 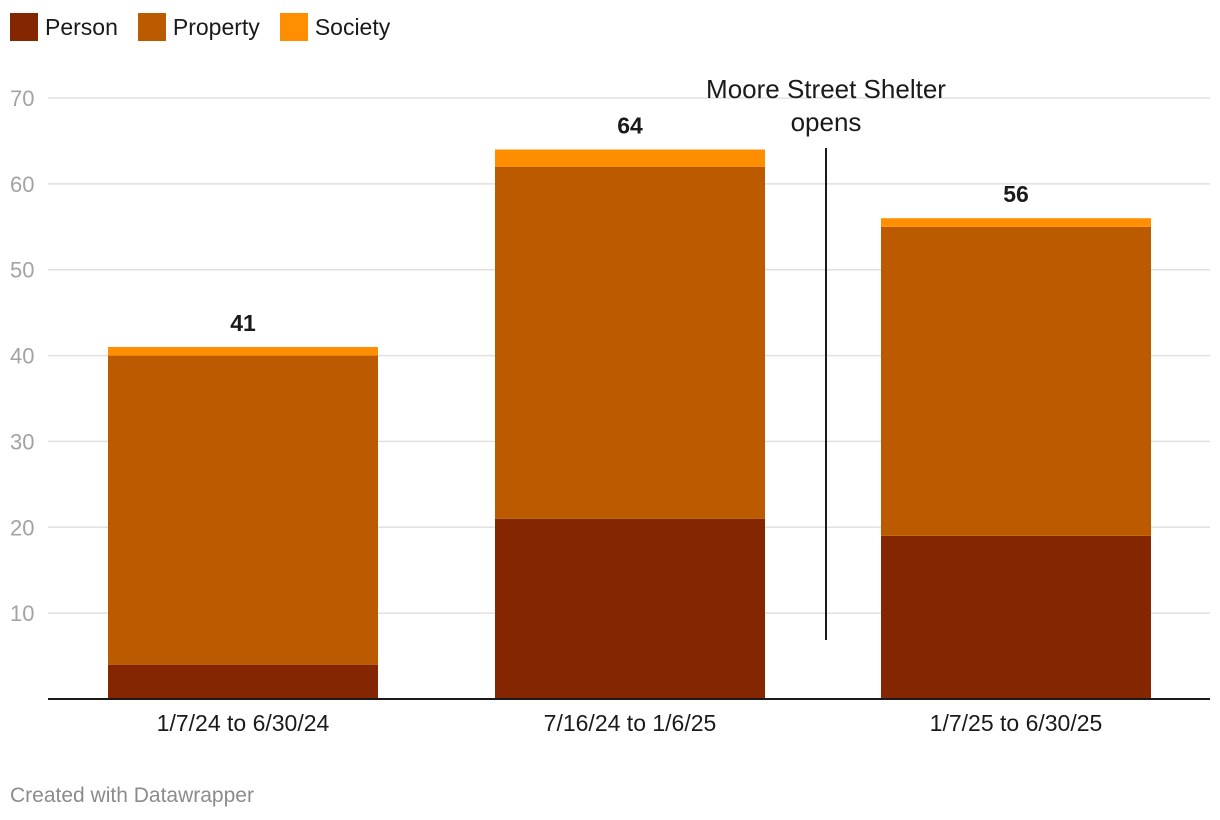 I want to click on legend-item-person: Person, so click(x=64, y=27).